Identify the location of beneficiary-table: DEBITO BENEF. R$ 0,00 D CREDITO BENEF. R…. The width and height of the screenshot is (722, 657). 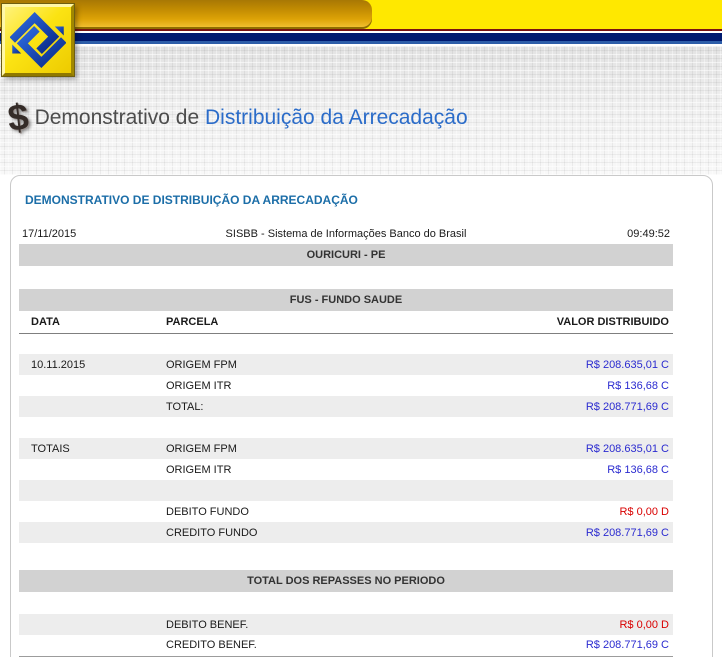
(346, 635).